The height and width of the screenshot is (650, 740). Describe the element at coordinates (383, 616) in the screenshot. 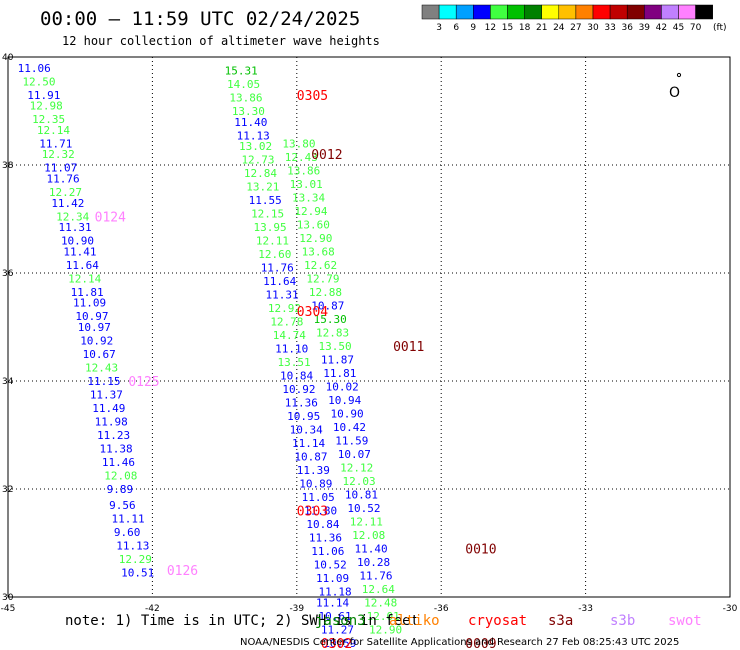

I see `swh-value: 12.01` at that location.